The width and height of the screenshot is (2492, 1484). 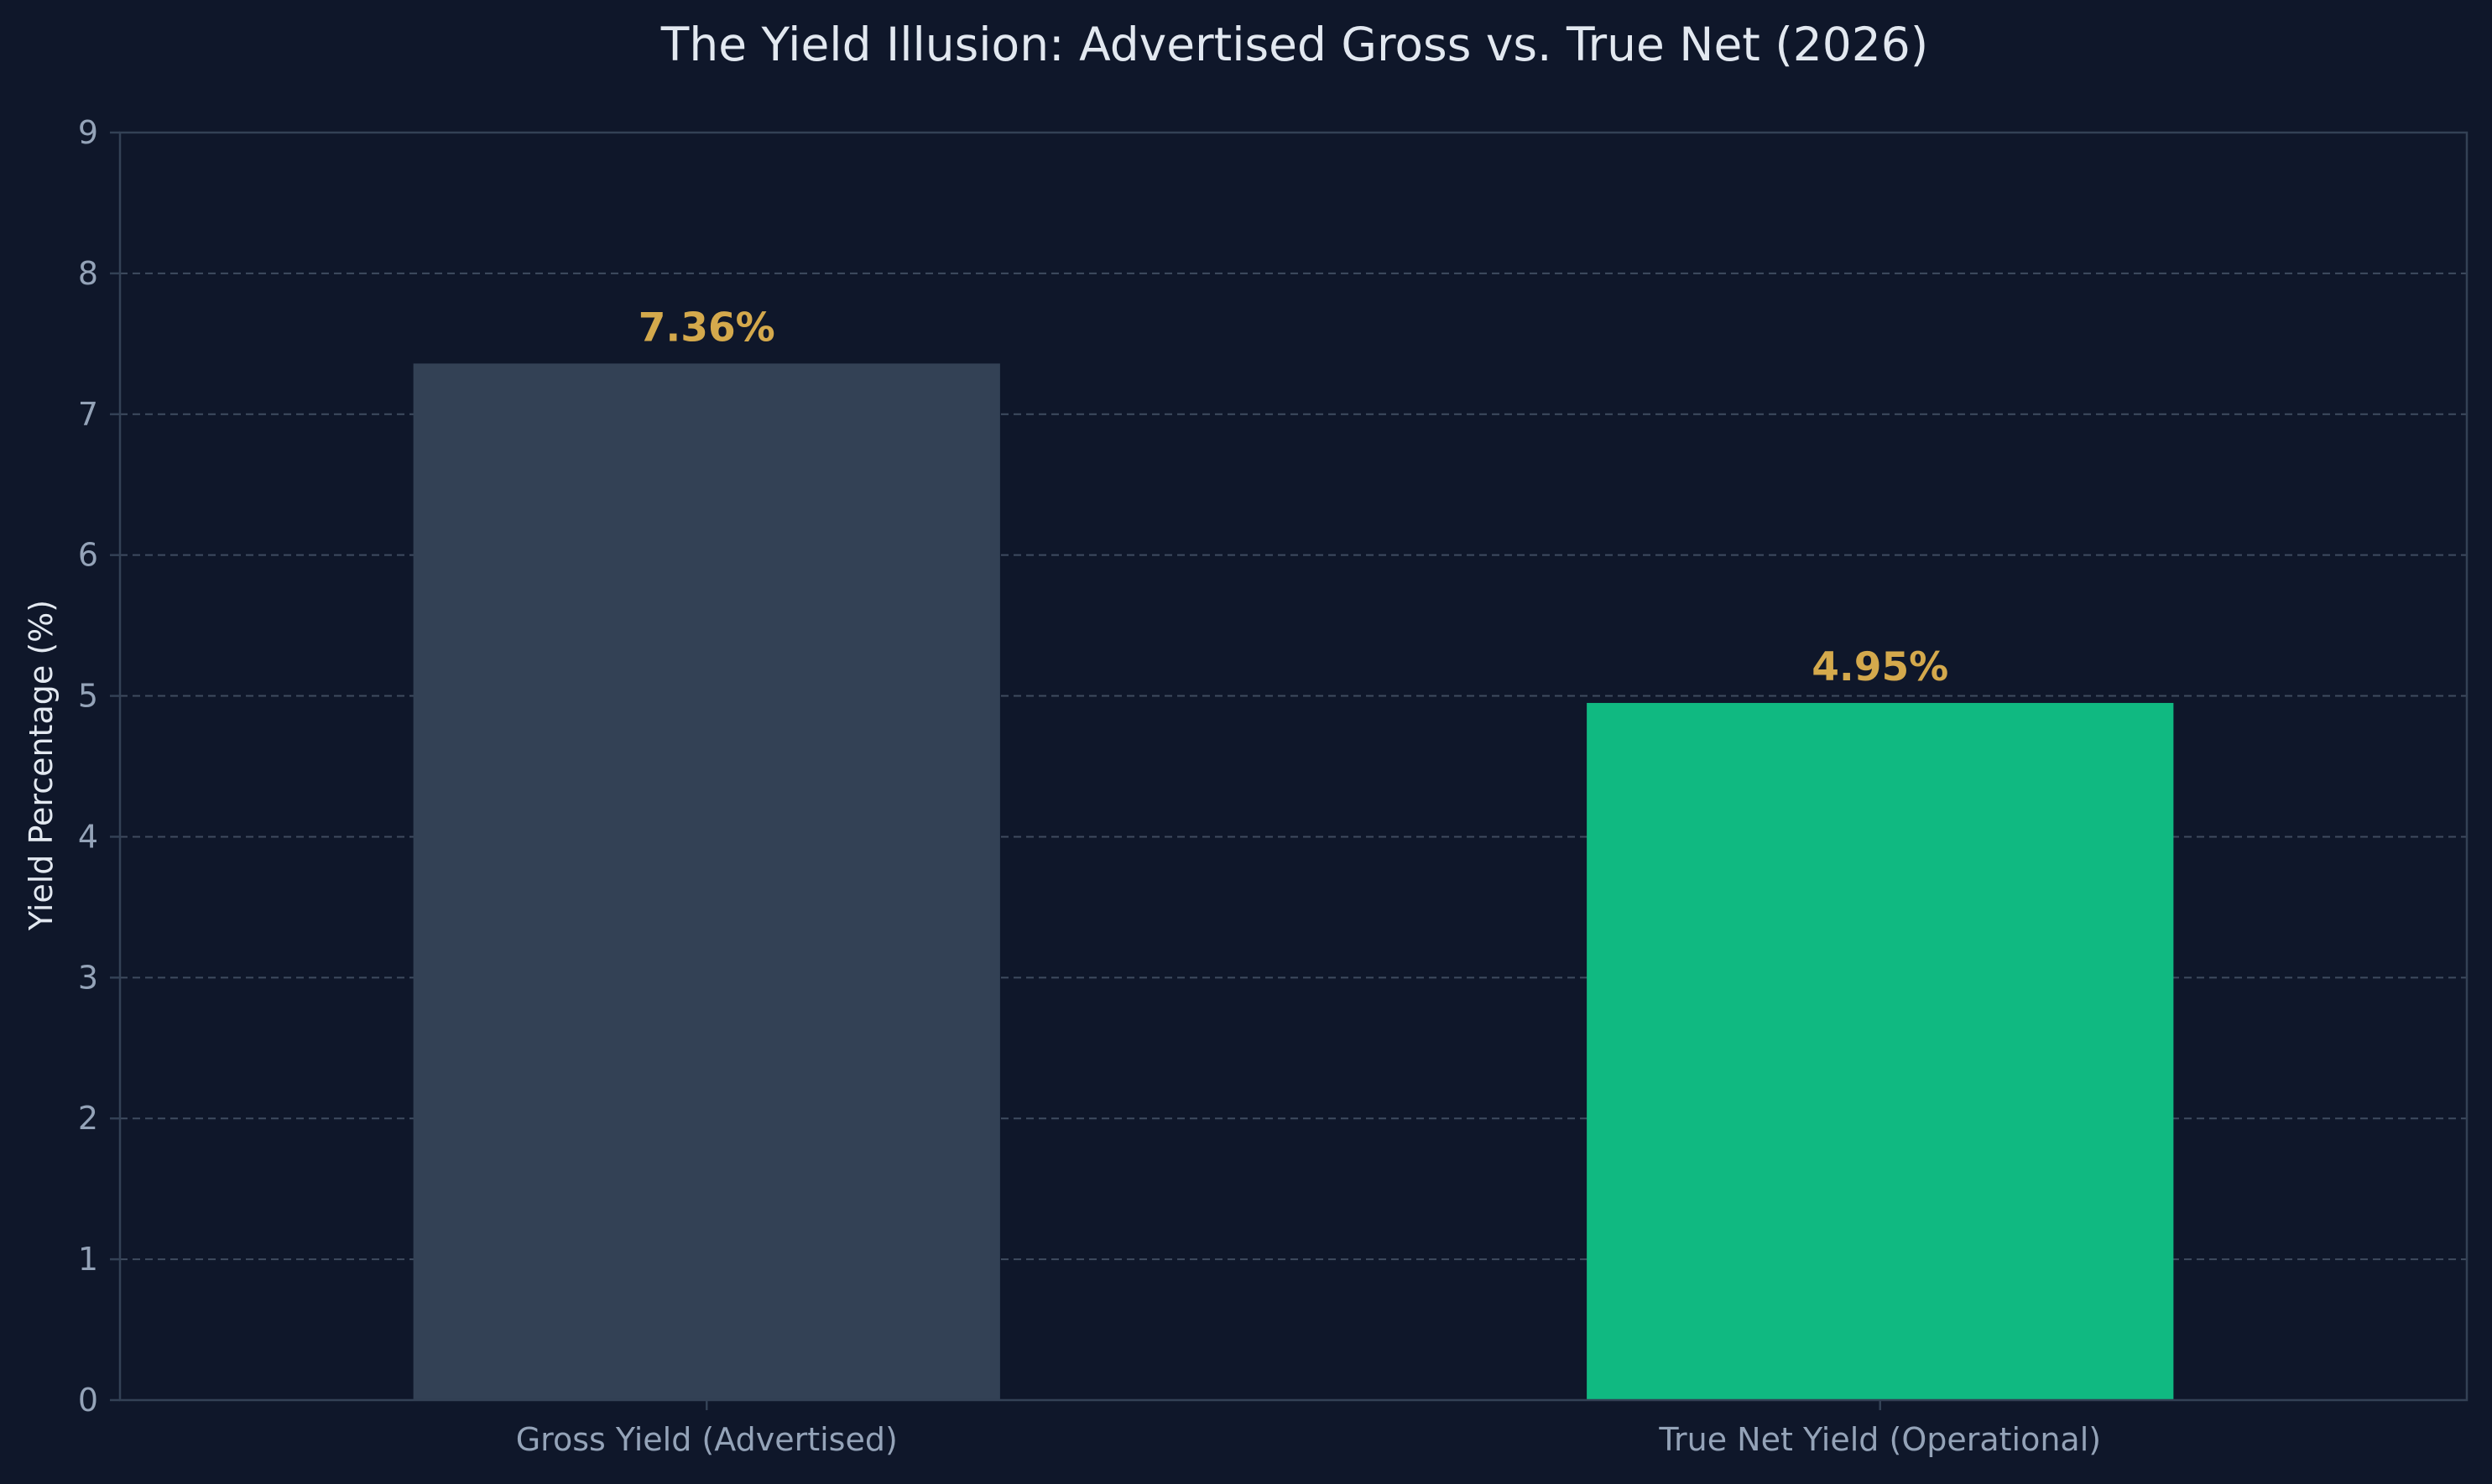 I want to click on data-label: 4.95%, so click(x=1880, y=667).